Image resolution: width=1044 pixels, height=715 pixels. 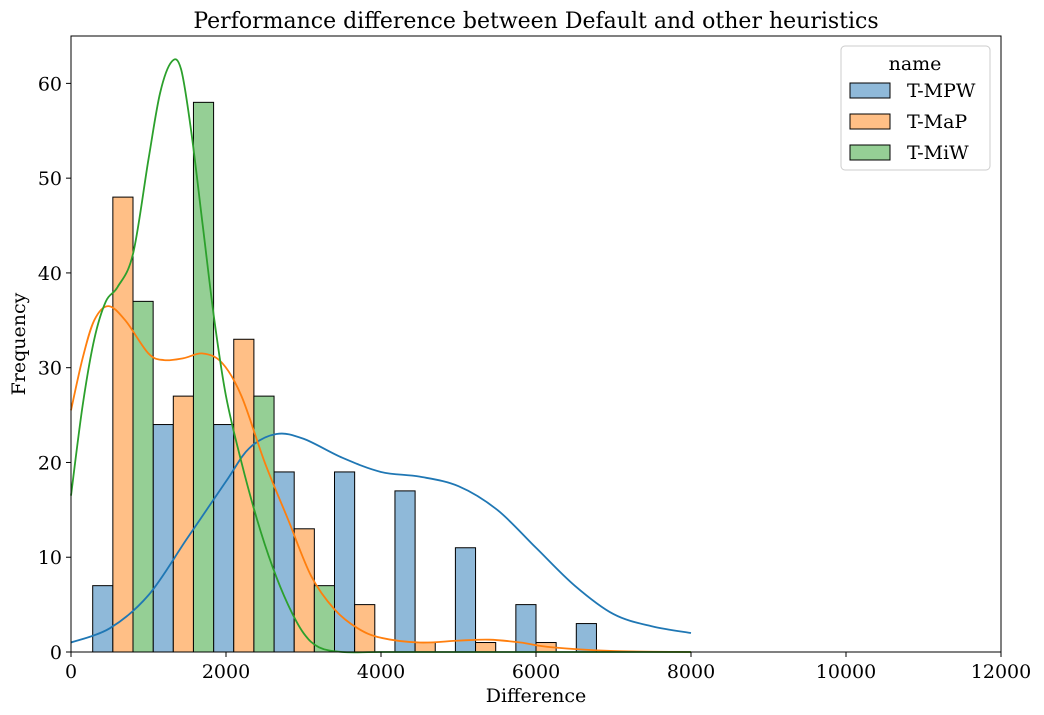 I want to click on y-tick-label: 10, so click(x=50, y=558).